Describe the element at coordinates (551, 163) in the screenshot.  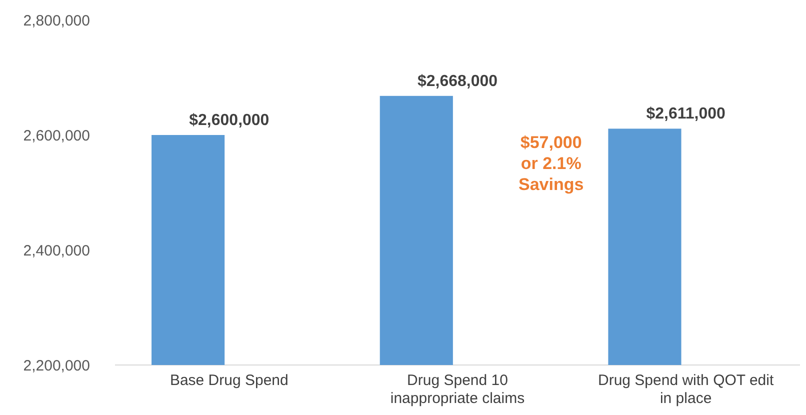
I see `annotation: $57,000 or 2.1% Savings` at that location.